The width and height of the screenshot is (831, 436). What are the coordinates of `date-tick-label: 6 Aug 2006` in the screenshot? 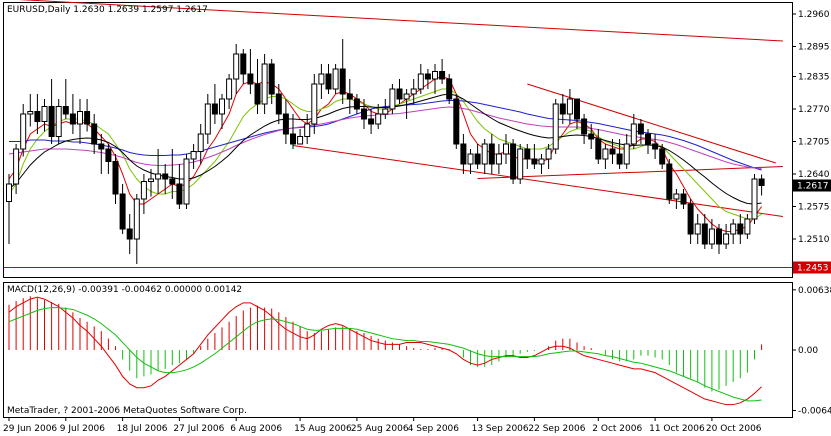 It's located at (256, 429).